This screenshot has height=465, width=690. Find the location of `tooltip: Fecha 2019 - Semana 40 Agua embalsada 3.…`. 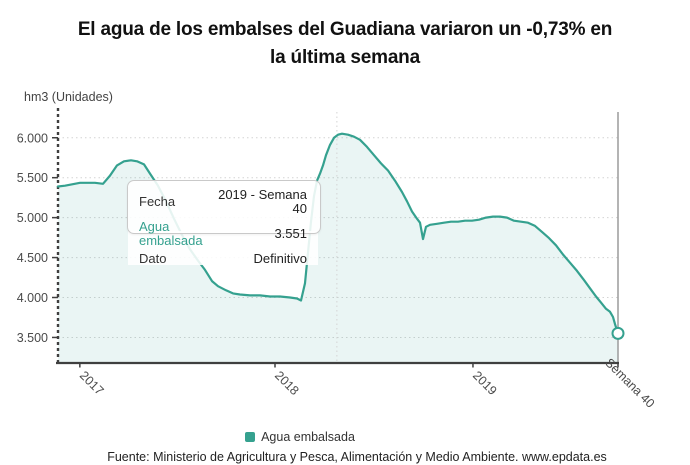

tooltip: Fecha 2019 - Semana 40 Agua embalsada 3.… is located at coordinates (223, 223).